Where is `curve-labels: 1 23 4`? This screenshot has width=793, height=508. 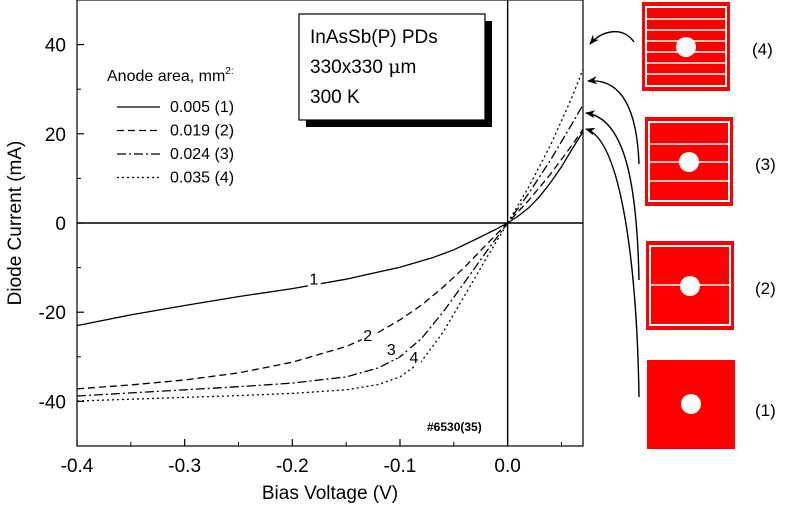 curve-labels: 1 23 4 is located at coordinates (364, 318).